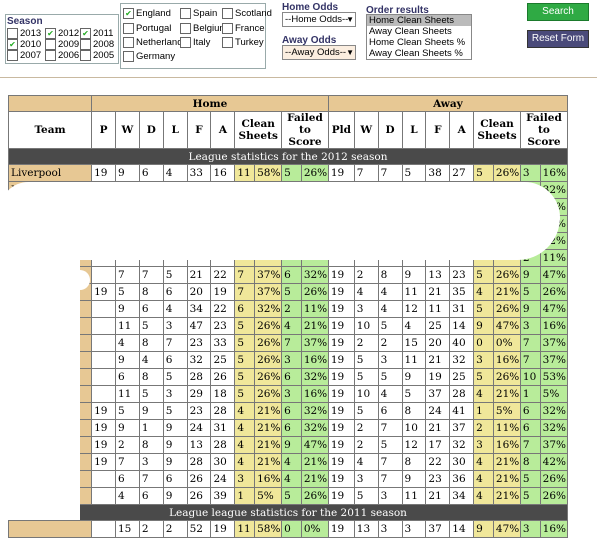  I want to click on country-checkbox-turkey: Turkey, so click(243, 42).